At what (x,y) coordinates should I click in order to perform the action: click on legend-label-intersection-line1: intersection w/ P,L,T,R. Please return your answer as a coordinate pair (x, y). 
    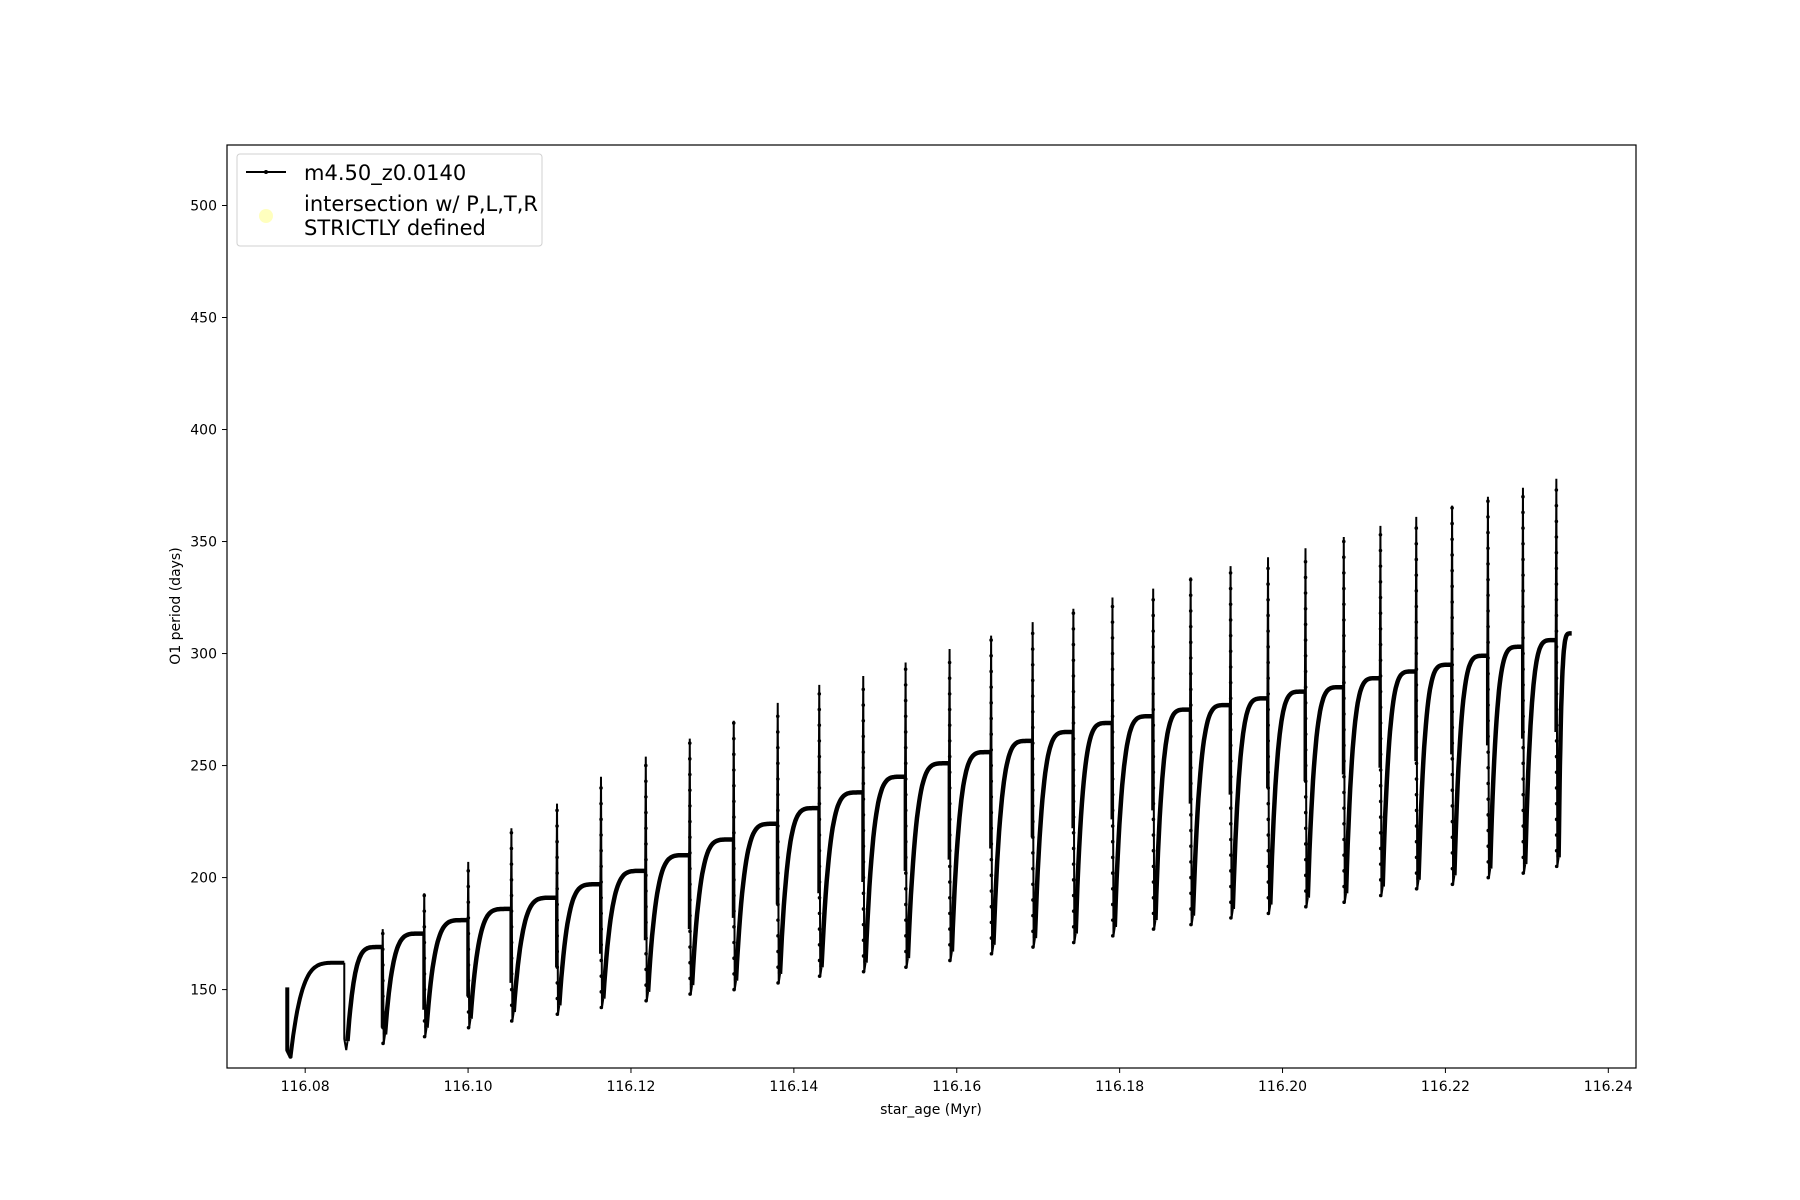
    Looking at the image, I should click on (421, 204).